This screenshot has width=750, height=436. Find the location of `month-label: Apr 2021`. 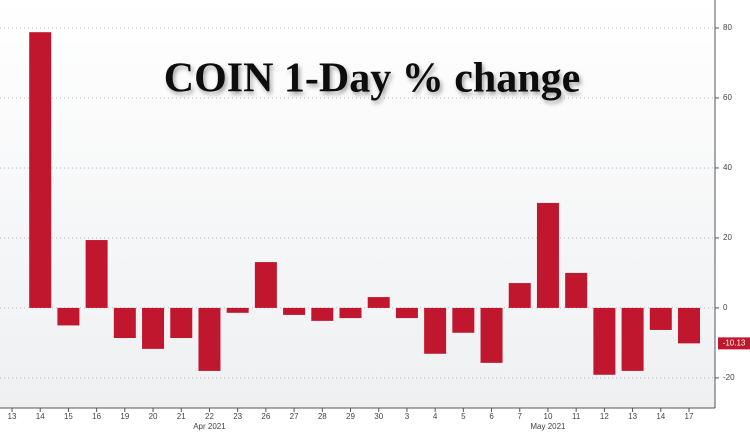

month-label: Apr 2021 is located at coordinates (209, 426).